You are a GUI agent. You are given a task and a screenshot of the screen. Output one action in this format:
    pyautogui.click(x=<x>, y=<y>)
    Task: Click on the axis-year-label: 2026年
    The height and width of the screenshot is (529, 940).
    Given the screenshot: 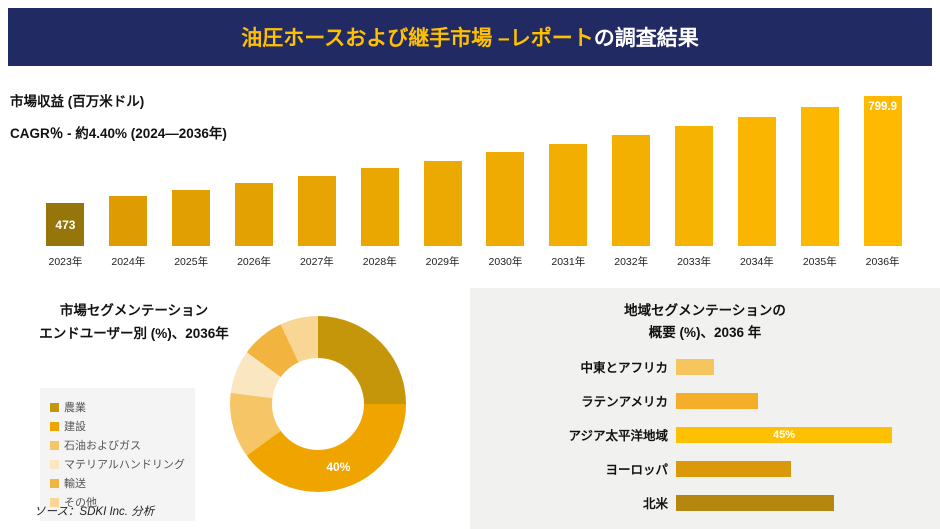 What is the action you would take?
    pyautogui.click(x=254, y=262)
    